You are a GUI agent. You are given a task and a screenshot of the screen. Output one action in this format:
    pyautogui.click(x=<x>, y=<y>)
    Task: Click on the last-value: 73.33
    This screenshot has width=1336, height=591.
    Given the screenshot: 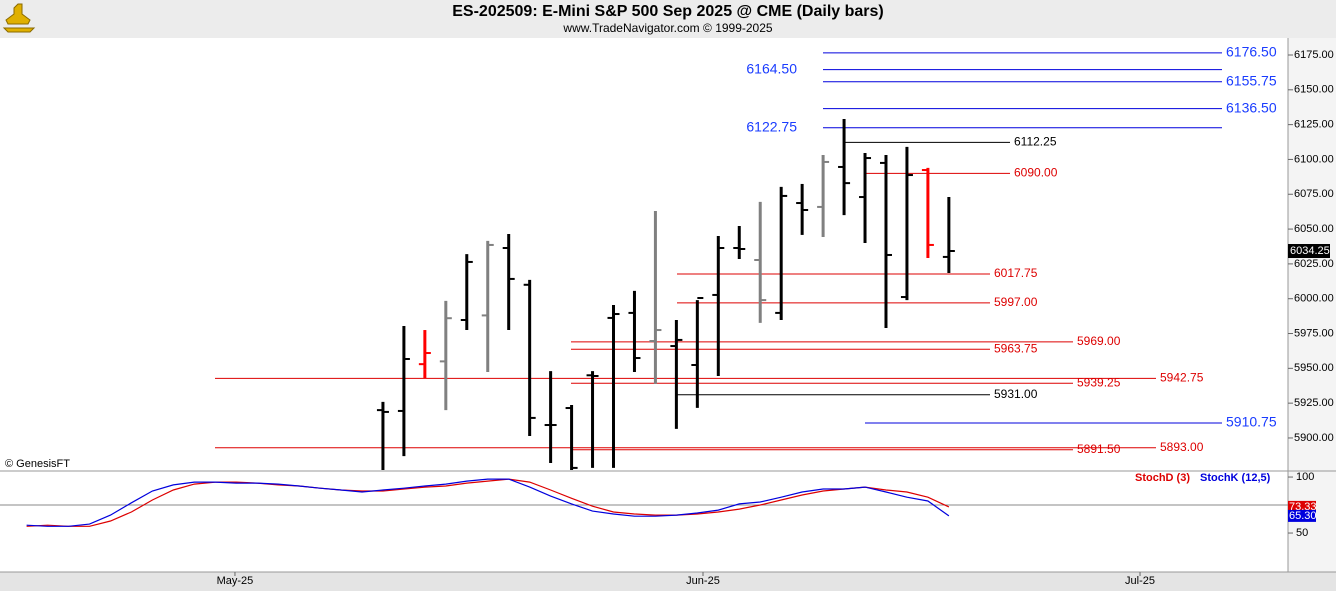 What is the action you would take?
    pyautogui.click(x=1303, y=507)
    